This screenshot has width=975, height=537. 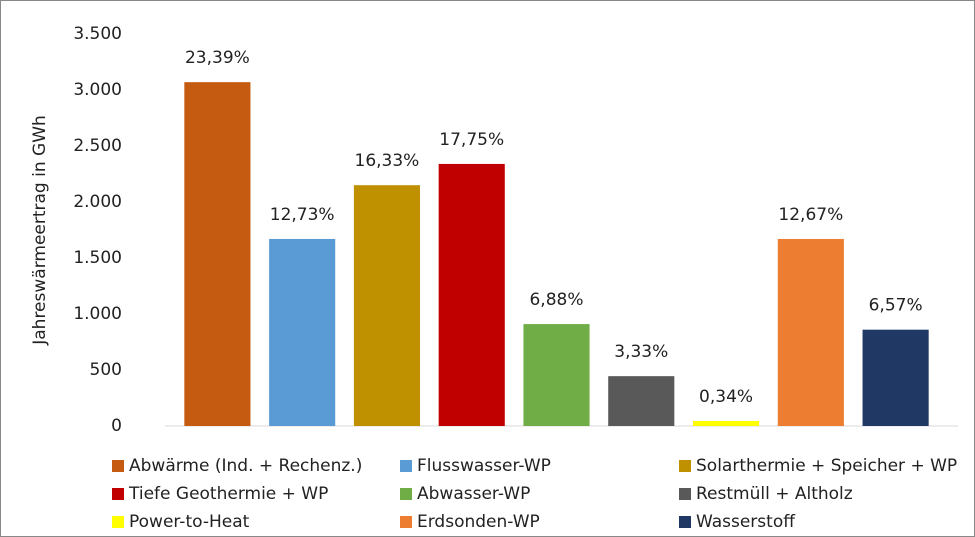 What do you see at coordinates (471, 140) in the screenshot?
I see `bar-annotation: 17,75%` at bounding box center [471, 140].